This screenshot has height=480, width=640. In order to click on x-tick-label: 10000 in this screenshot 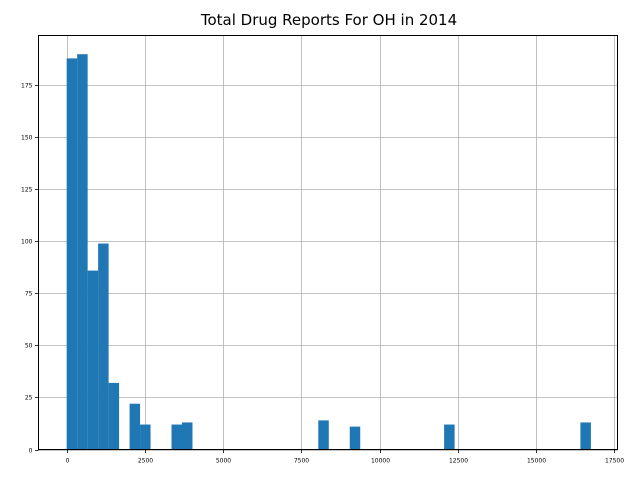, I will do `click(380, 461)`.